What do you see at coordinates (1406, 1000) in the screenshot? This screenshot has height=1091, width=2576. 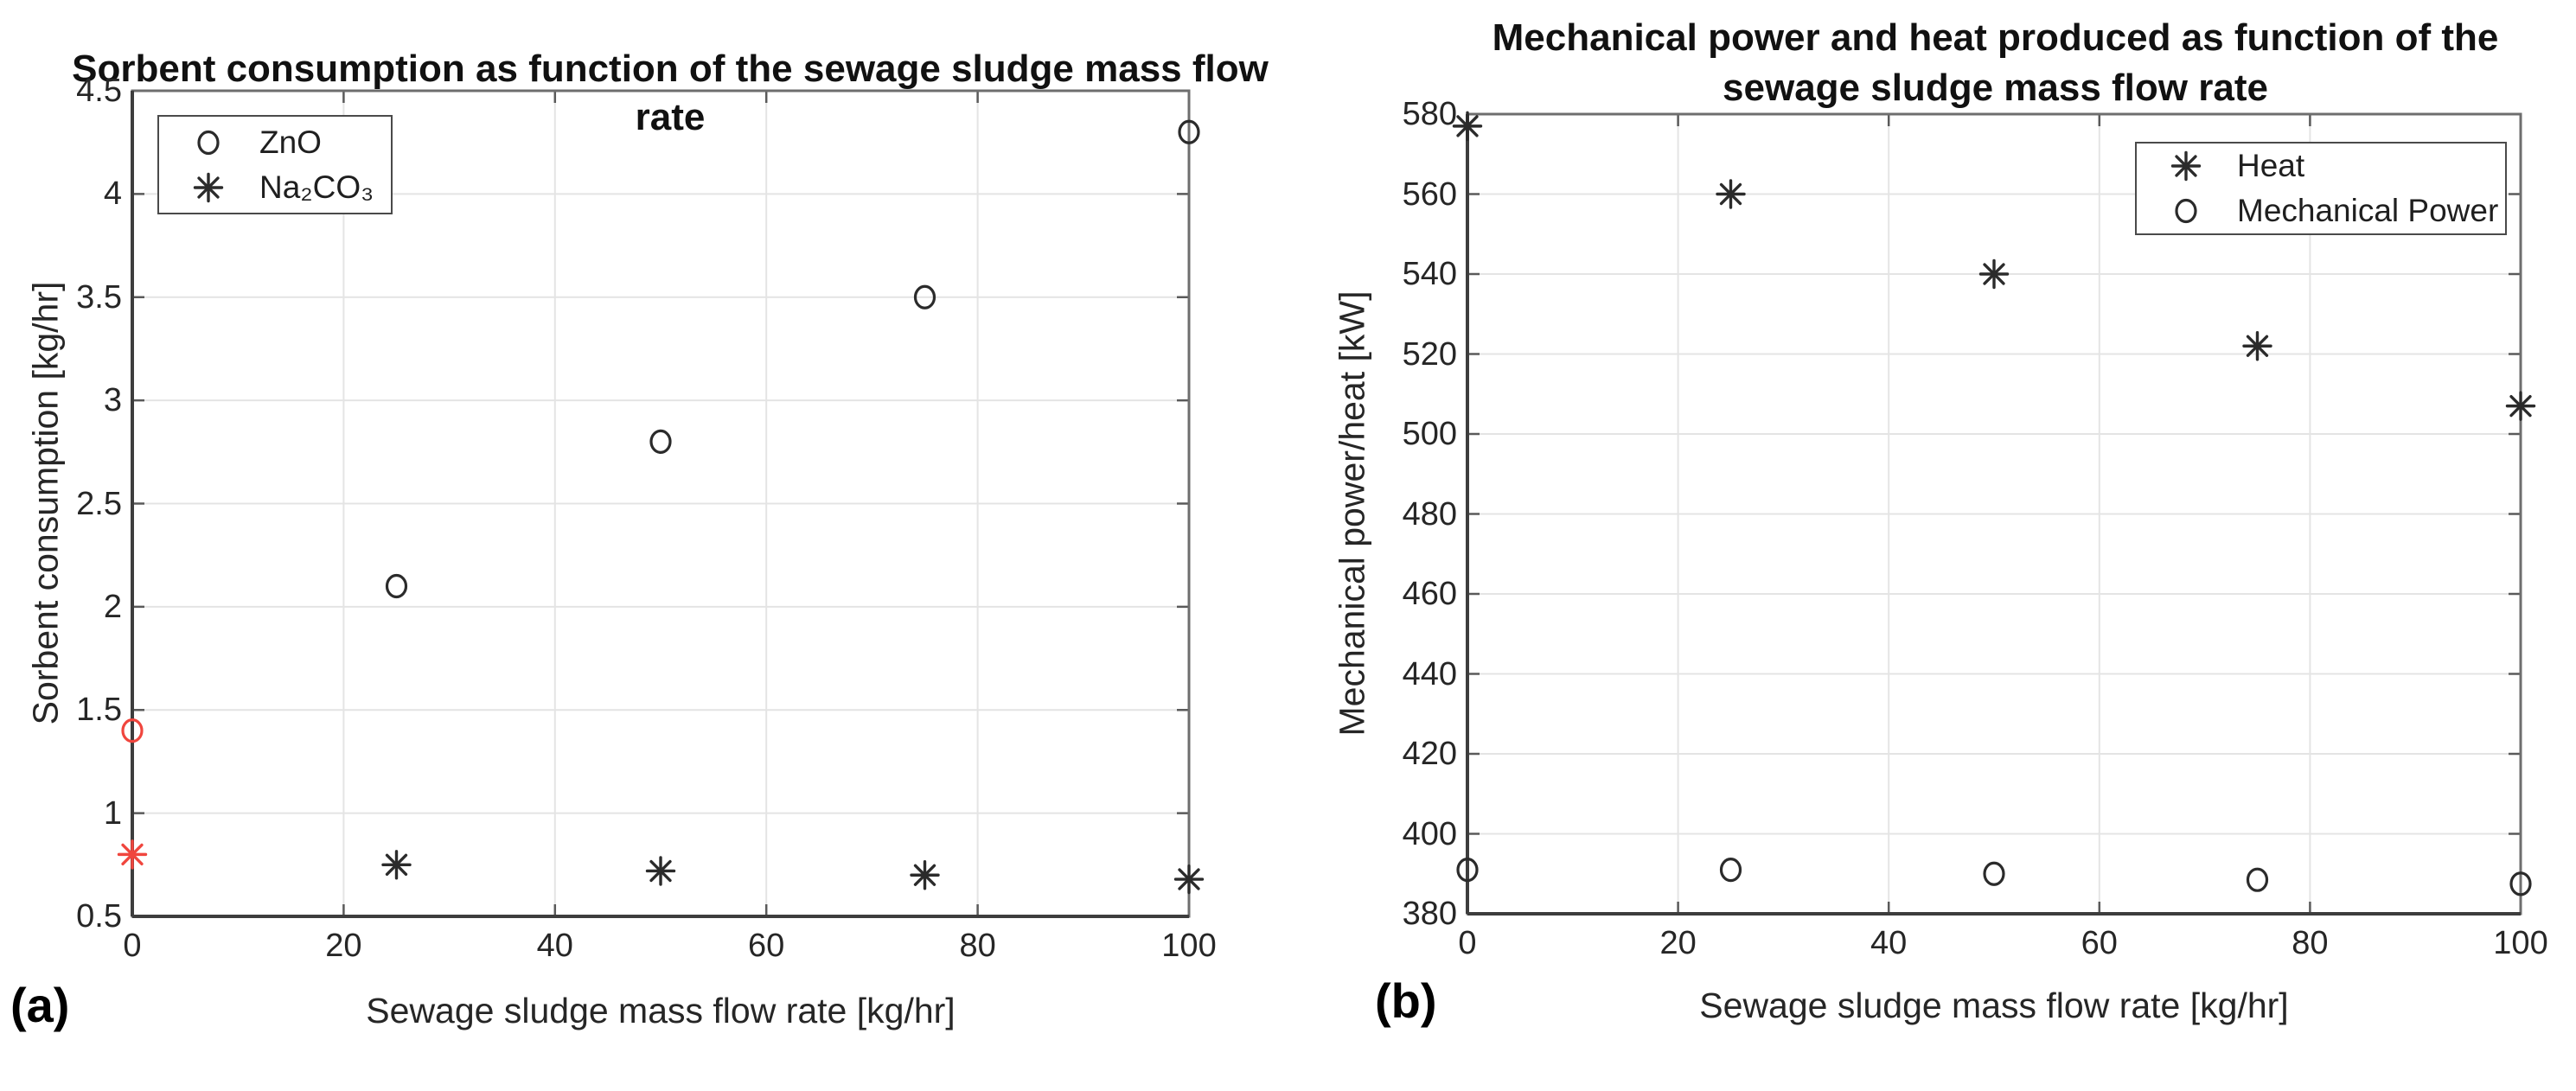 I see `panel-b-label: (b)` at bounding box center [1406, 1000].